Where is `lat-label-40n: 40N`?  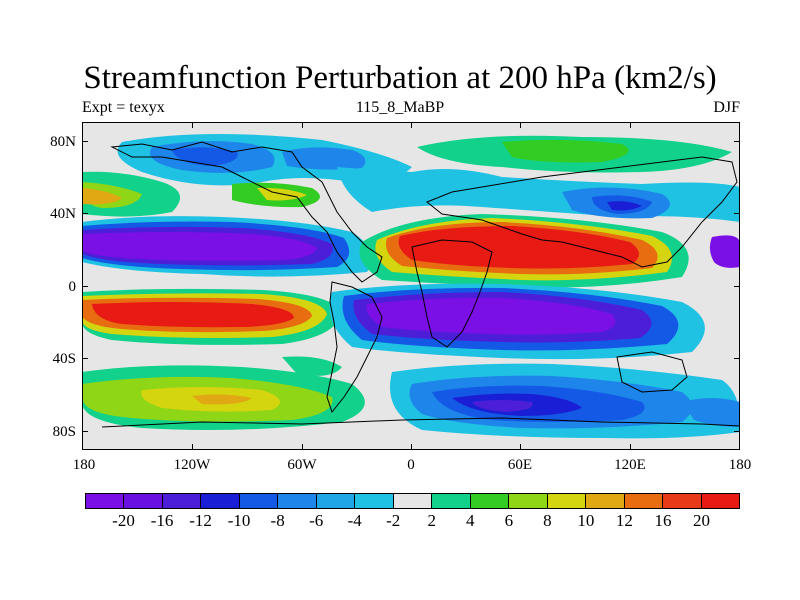
lat-label-40n: 40N is located at coordinates (63, 214).